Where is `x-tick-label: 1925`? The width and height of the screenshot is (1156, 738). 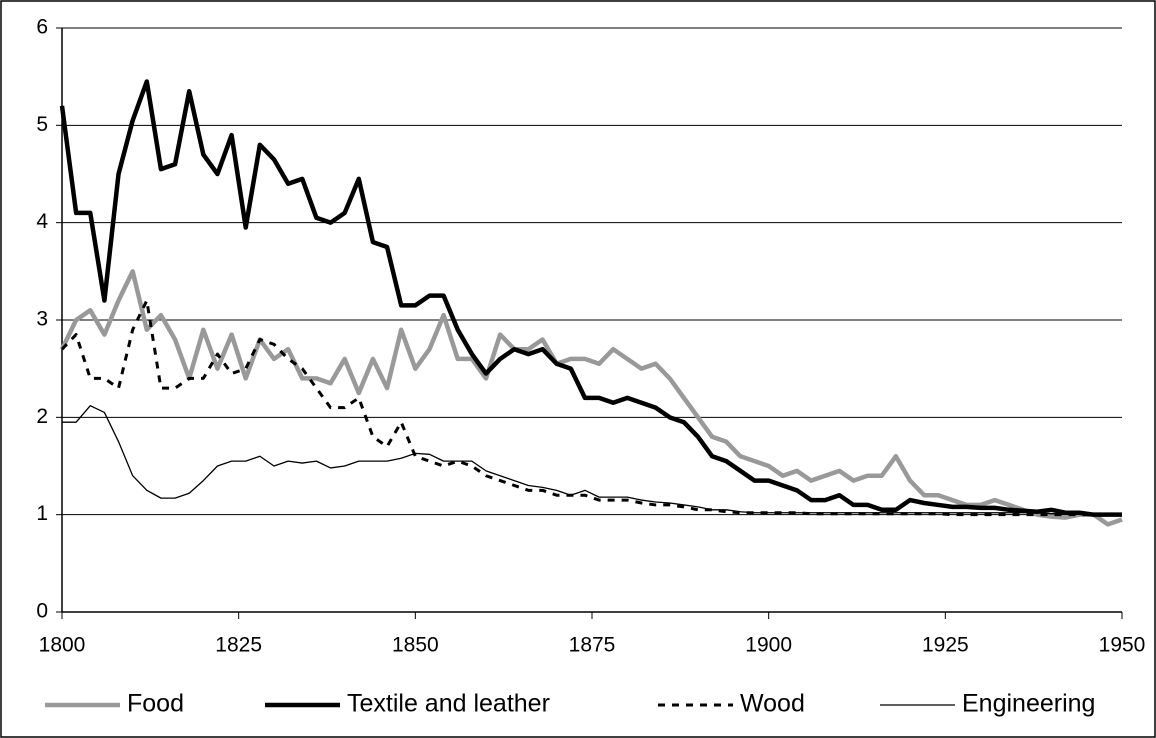
x-tick-label: 1925 is located at coordinates (945, 645).